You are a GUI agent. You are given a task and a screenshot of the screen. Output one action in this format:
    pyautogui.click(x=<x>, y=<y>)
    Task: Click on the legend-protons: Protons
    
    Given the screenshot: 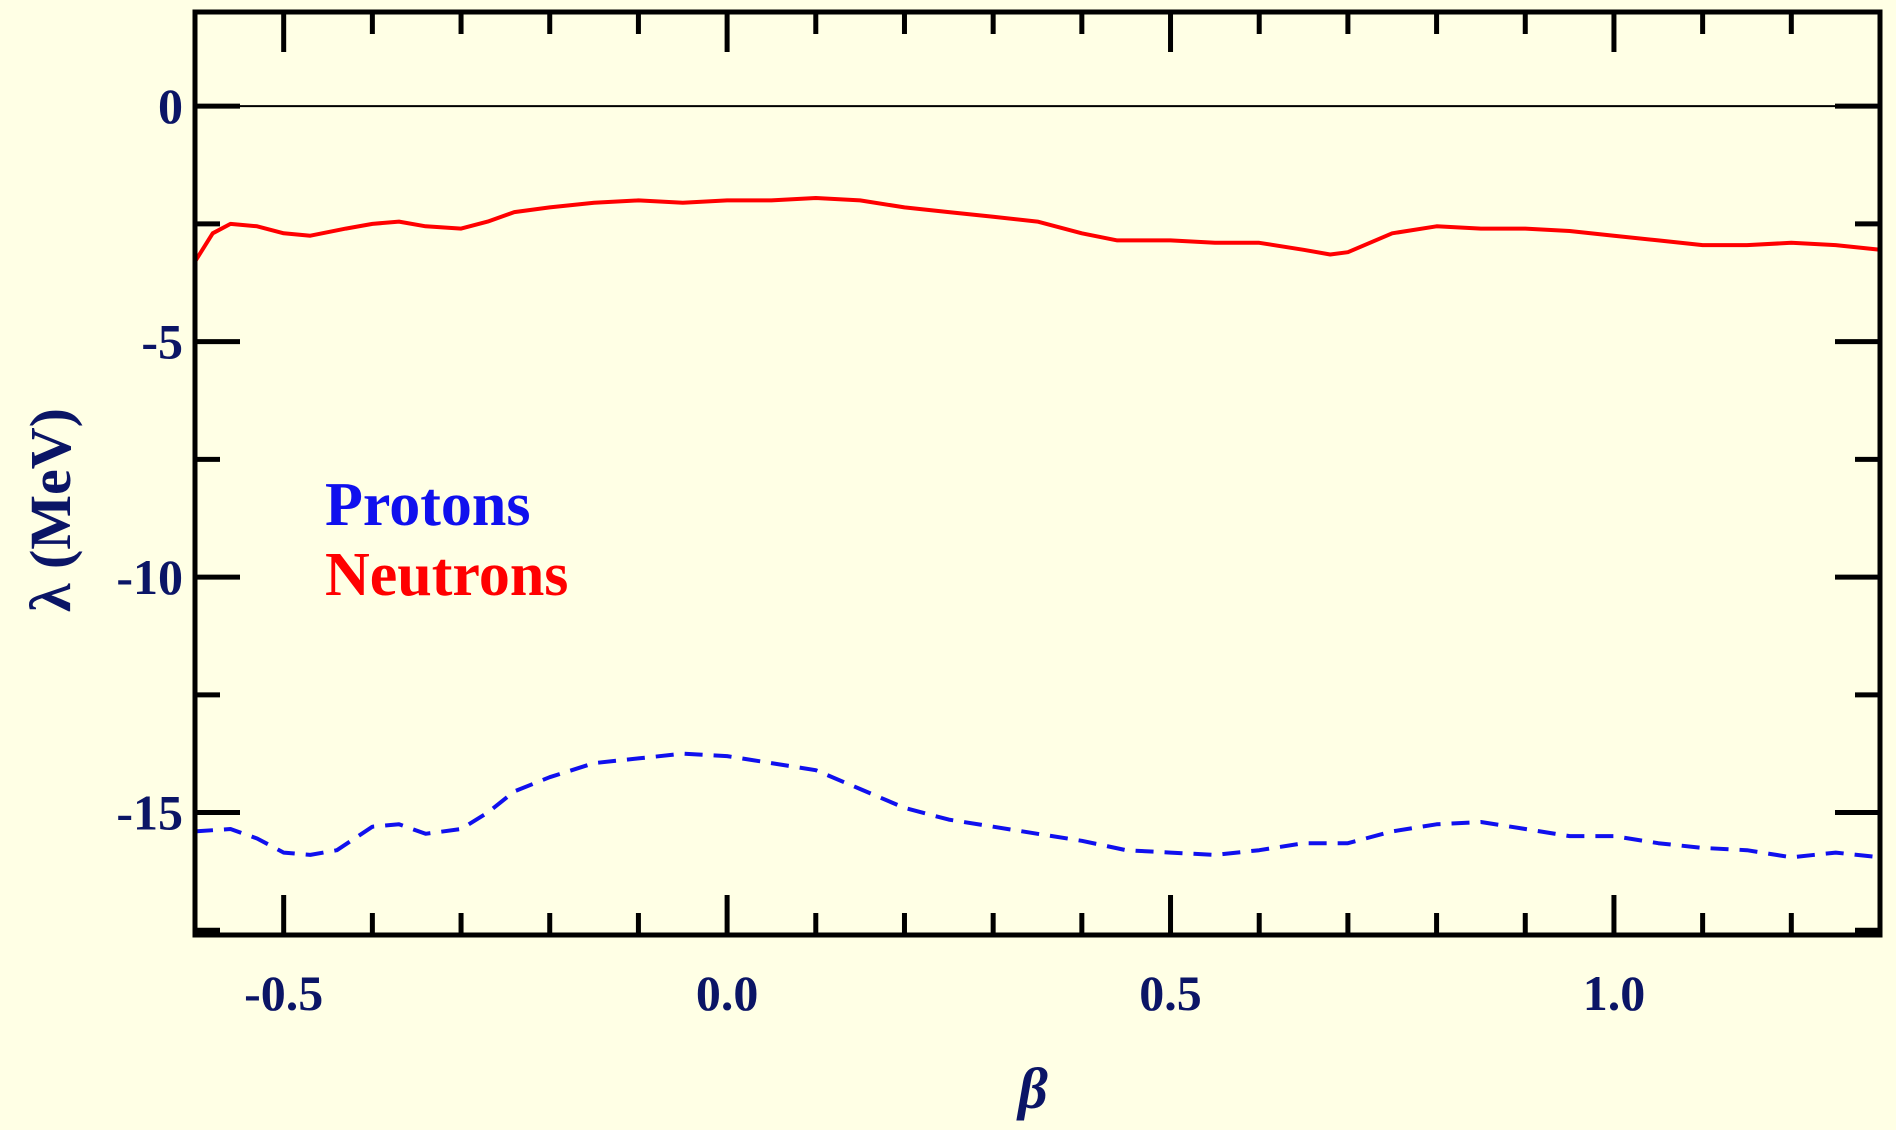 What is the action you would take?
    pyautogui.click(x=428, y=505)
    